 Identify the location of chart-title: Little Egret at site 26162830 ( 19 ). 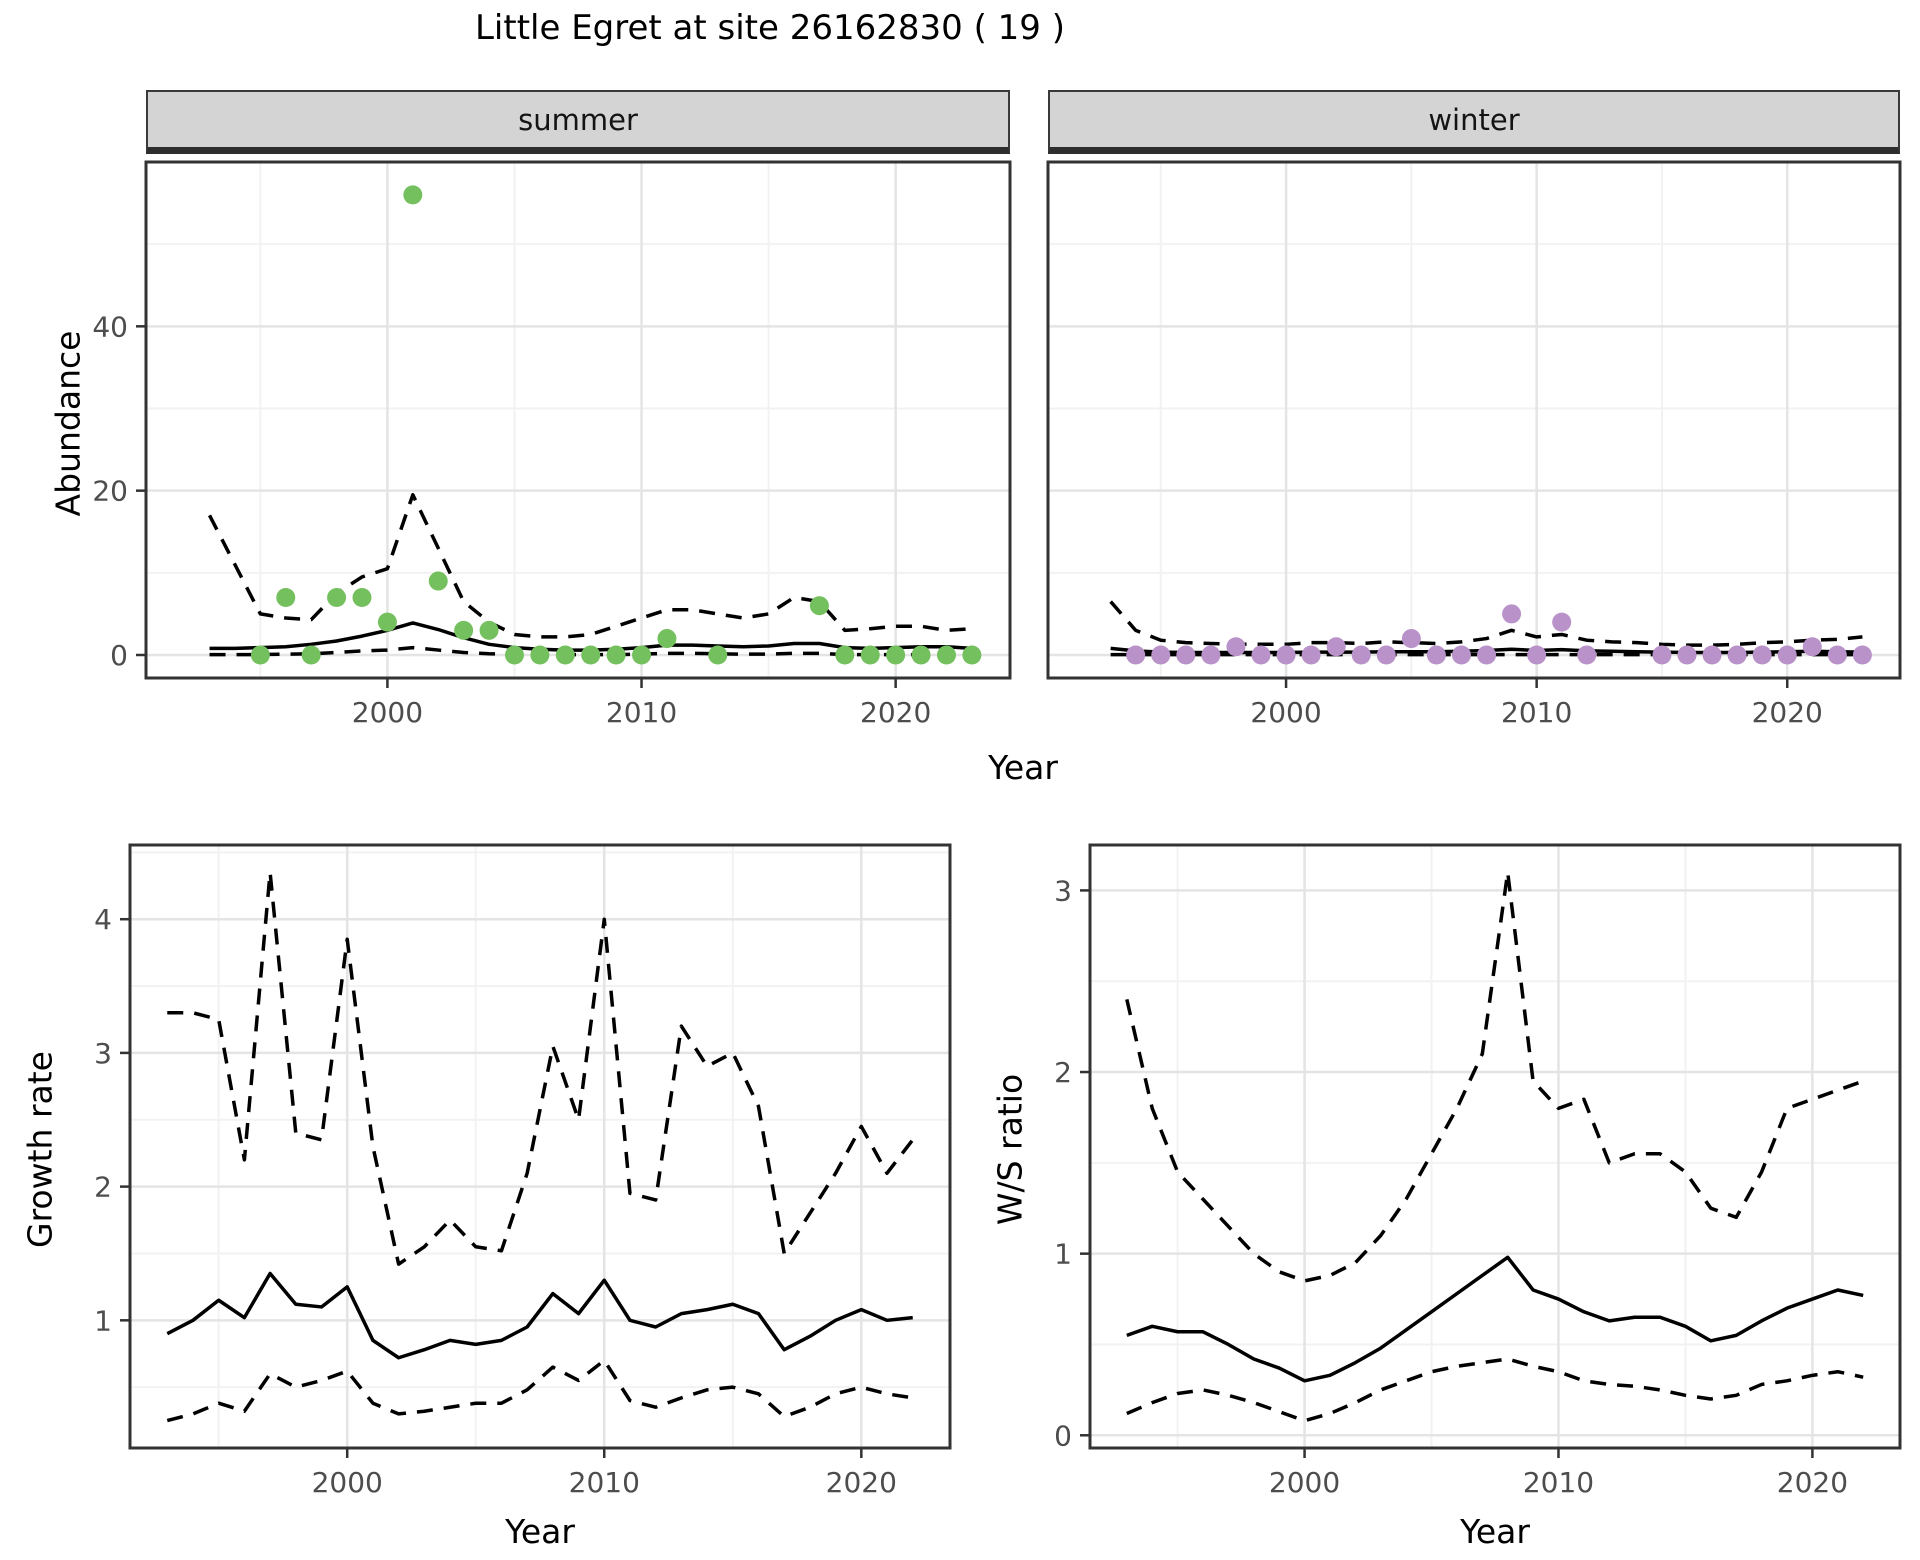
(770, 28).